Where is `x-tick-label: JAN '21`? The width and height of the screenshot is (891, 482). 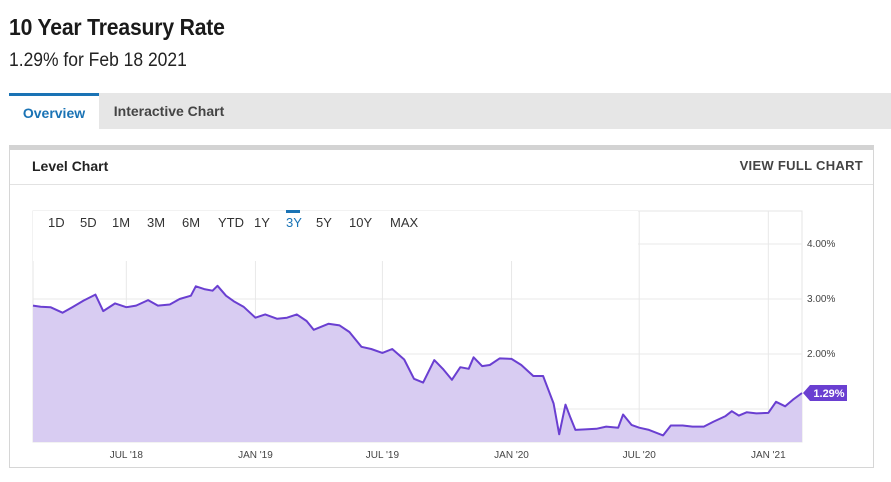
x-tick-label: JAN '21 is located at coordinates (768, 455).